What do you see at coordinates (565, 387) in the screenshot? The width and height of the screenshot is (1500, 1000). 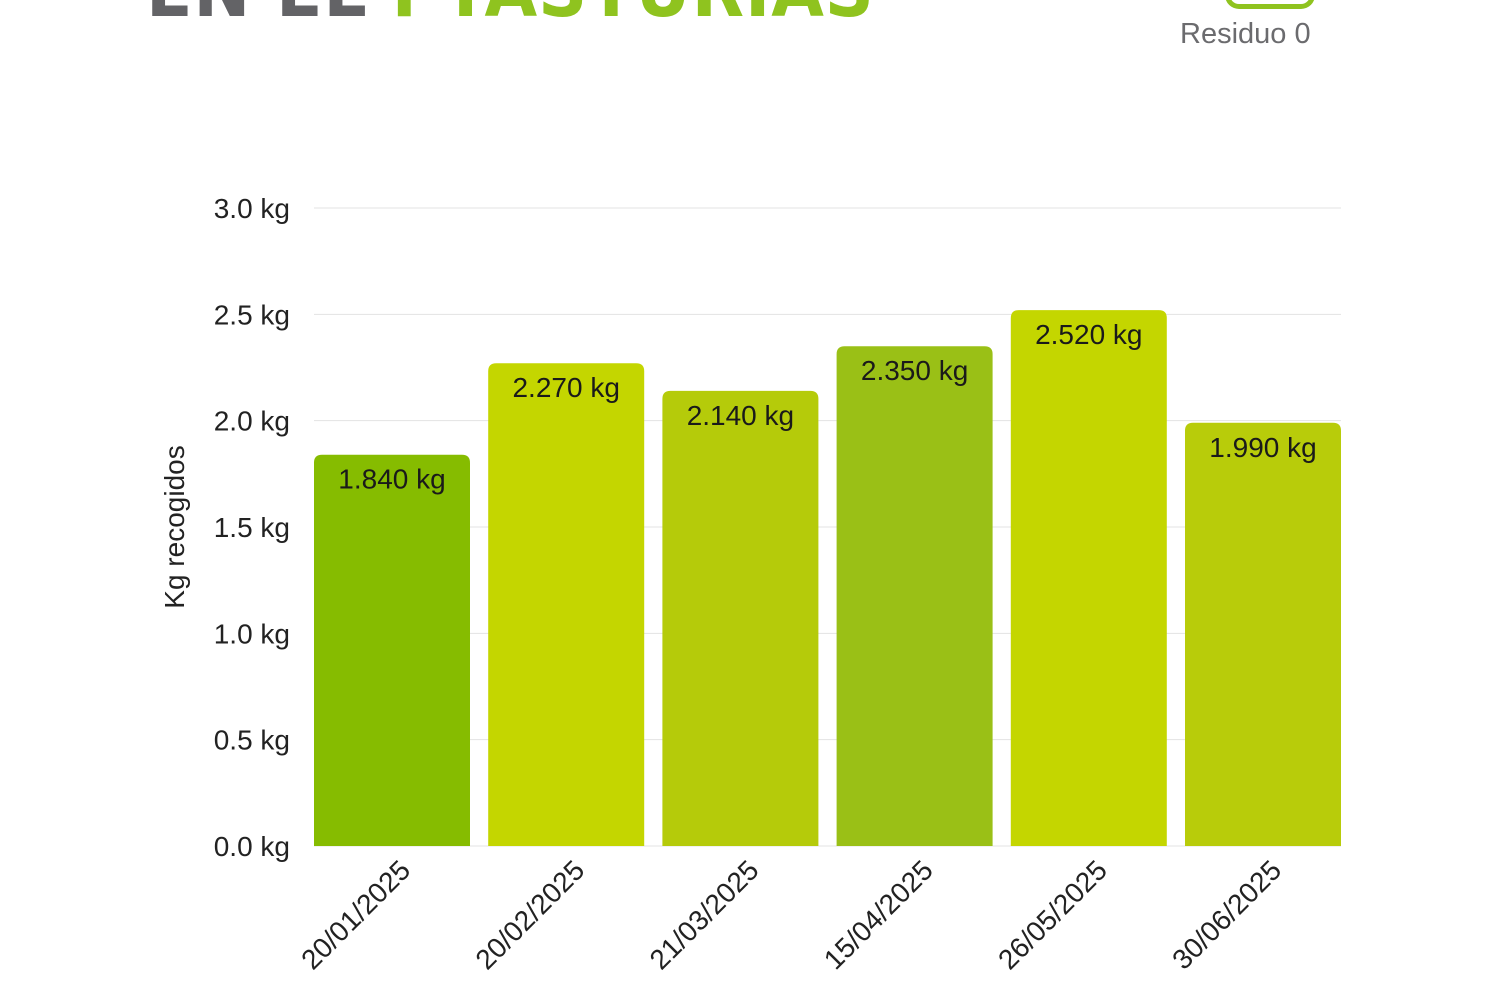 I see `data-label: 2.270 kg` at bounding box center [565, 387].